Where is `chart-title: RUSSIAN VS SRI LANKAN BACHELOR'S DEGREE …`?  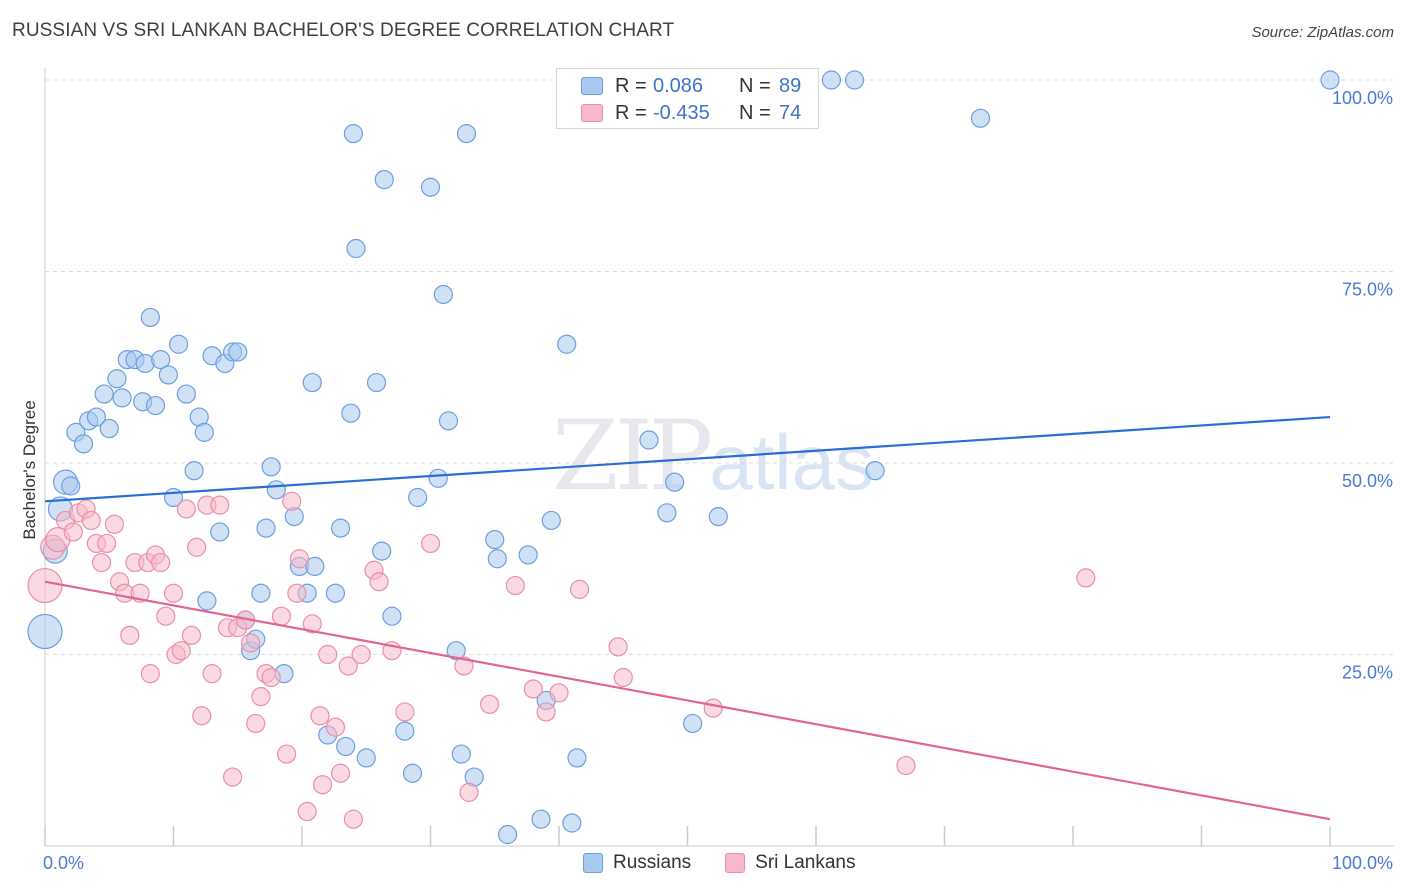 chart-title: RUSSIAN VS SRI LANKAN BACHELOR'S DEGREE … is located at coordinates (343, 30).